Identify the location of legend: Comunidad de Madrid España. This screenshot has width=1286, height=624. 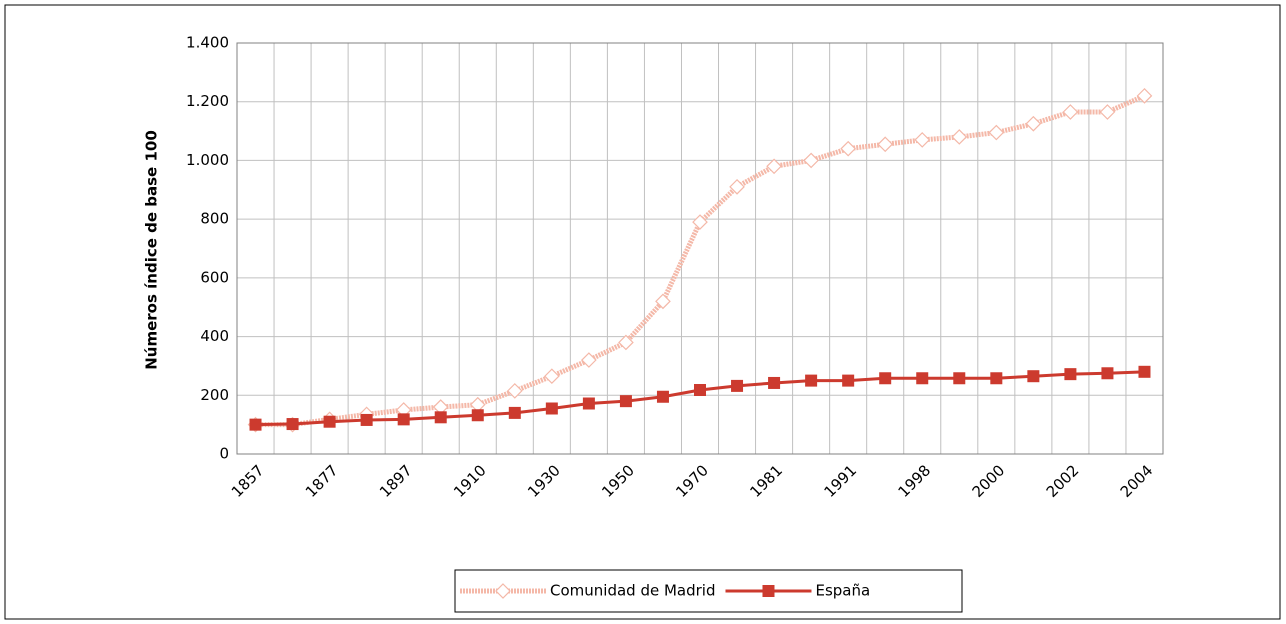
(708, 591).